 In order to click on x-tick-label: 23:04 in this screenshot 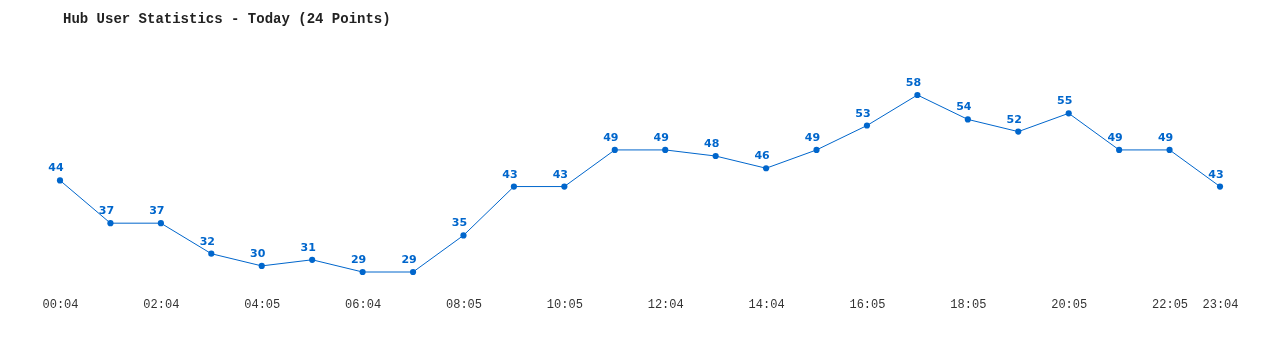, I will do `click(1220, 304)`.